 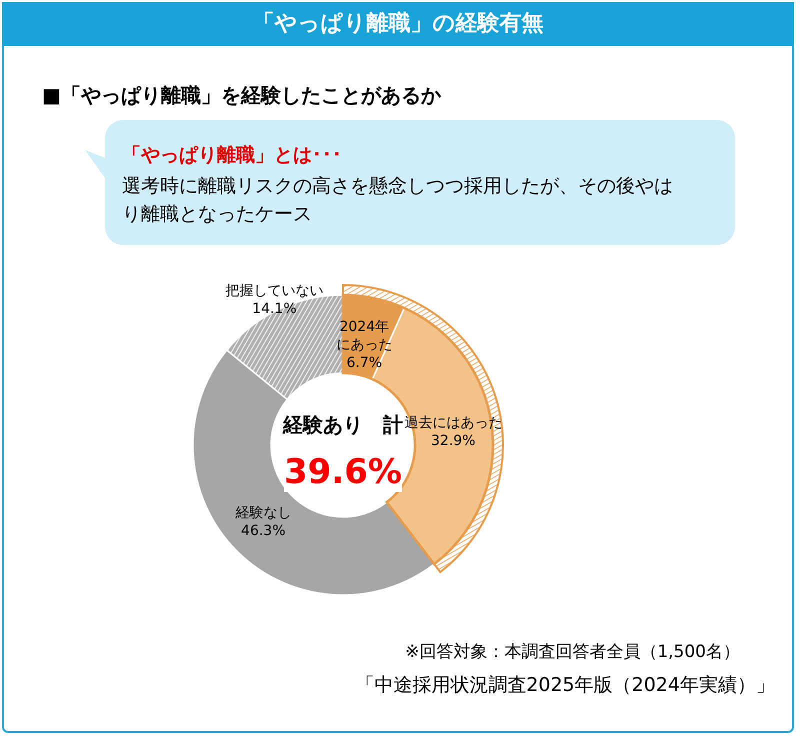 I want to click on data-label: 14.1%, so click(x=274, y=309).